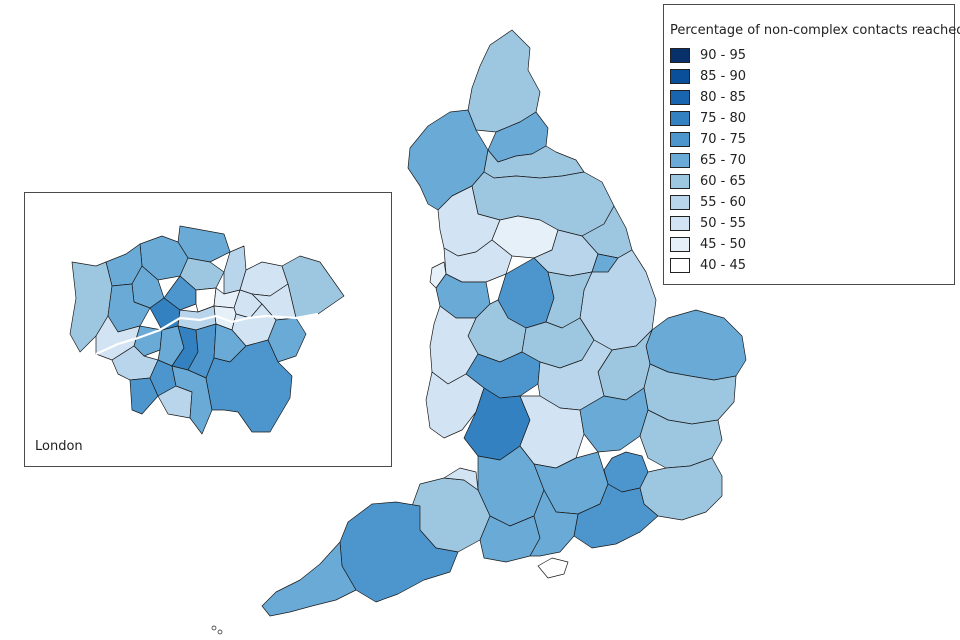 Image resolution: width=960 pixels, height=640 pixels. What do you see at coordinates (723, 55) in the screenshot?
I see `legend-label: 90 - 95` at bounding box center [723, 55].